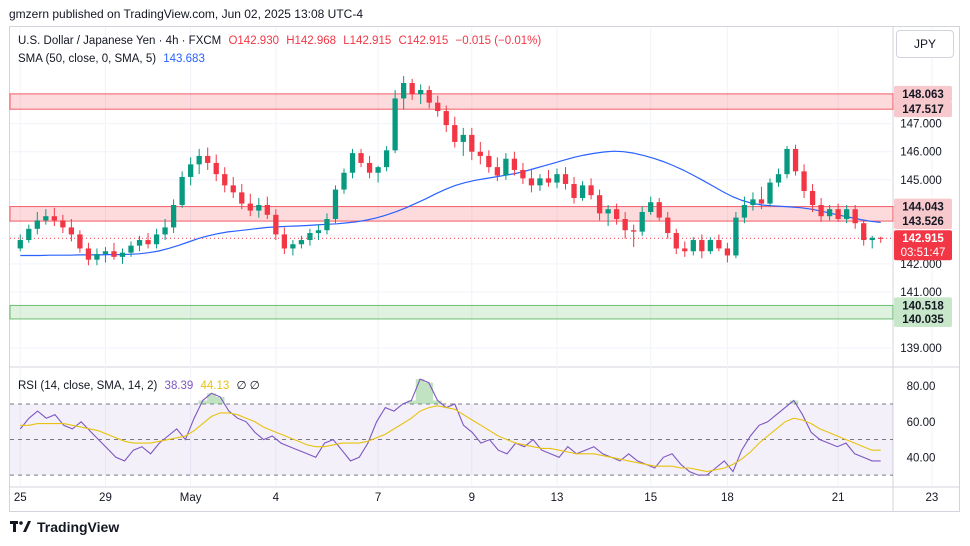 The height and width of the screenshot is (546, 970). Describe the element at coordinates (276, 498) in the screenshot. I see `time-tick-label: 4` at that location.